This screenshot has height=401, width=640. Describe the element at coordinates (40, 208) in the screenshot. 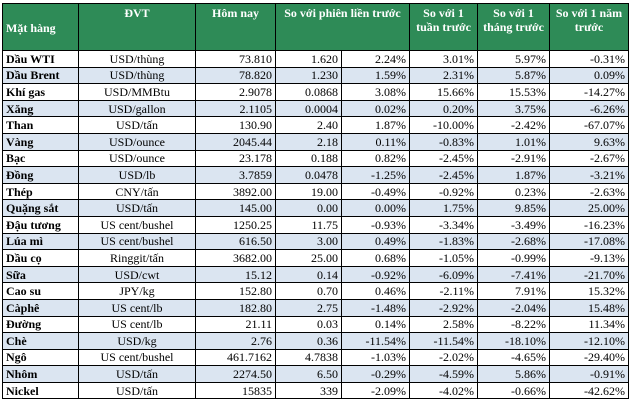

I see `commodity-cell: Quặng sắt` at that location.